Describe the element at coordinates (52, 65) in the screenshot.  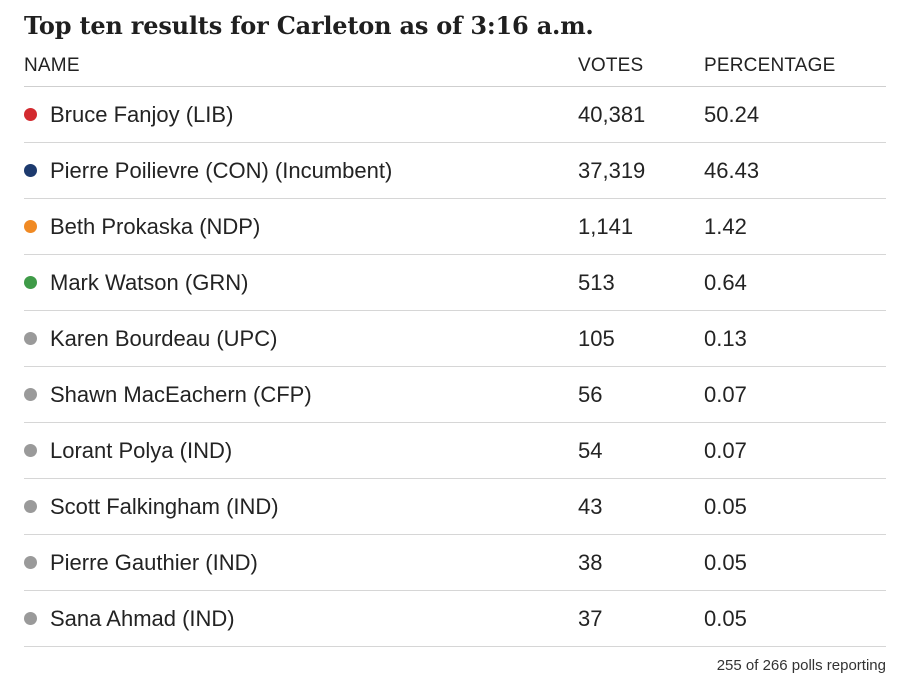
I see `header-name: NAME` at that location.